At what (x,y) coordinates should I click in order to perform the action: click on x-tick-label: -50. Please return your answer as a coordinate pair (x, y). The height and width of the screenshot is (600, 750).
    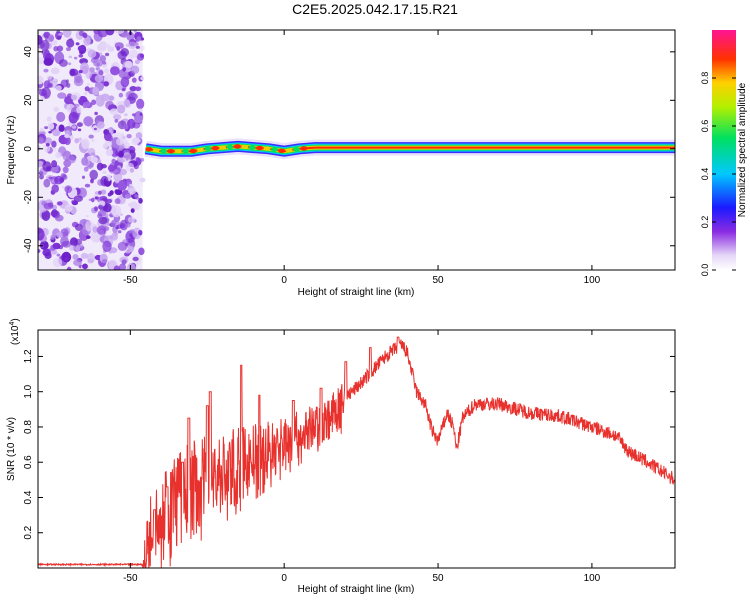
    Looking at the image, I should click on (130, 280).